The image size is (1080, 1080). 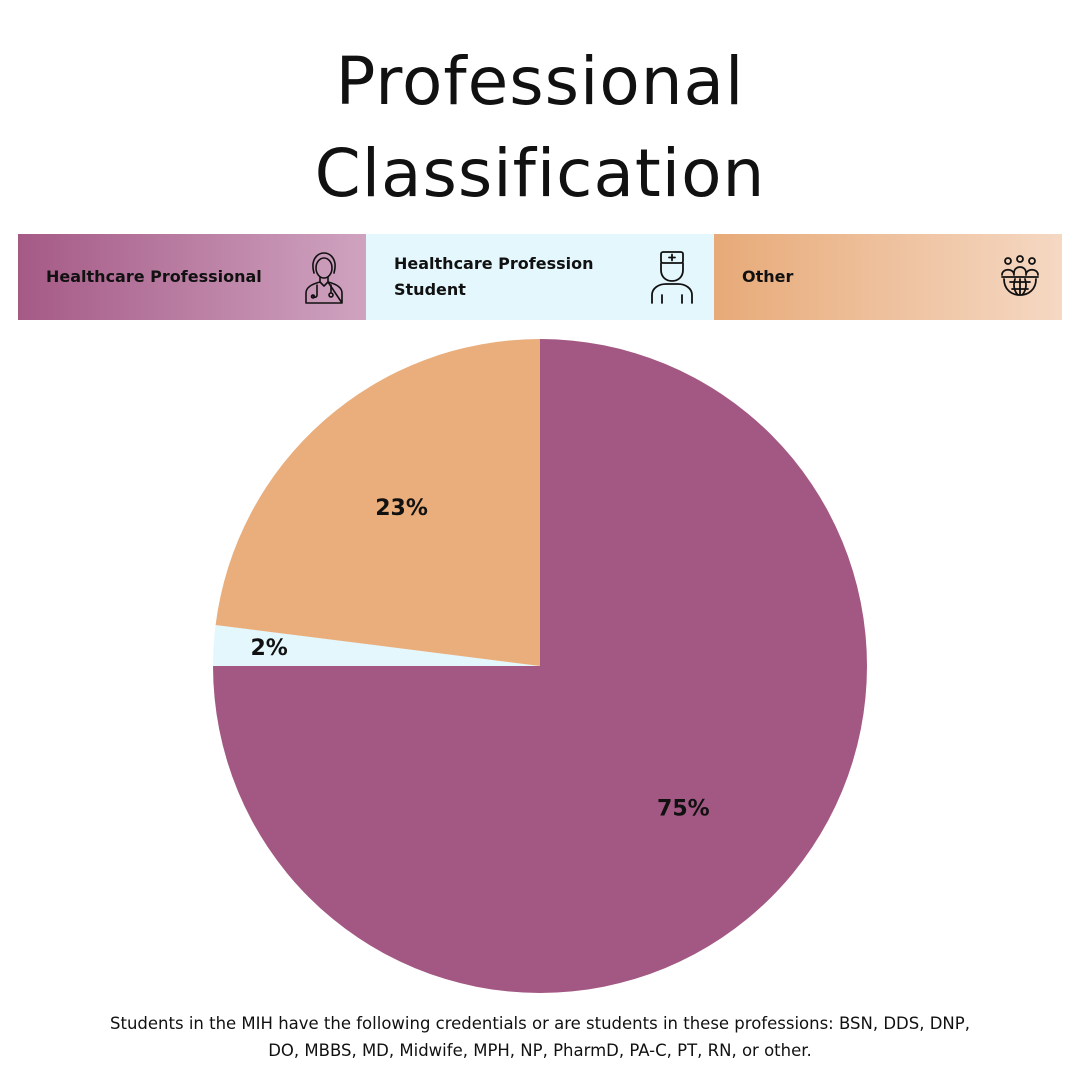 What do you see at coordinates (1020, 275) in the screenshot?
I see `people-globe-icon` at bounding box center [1020, 275].